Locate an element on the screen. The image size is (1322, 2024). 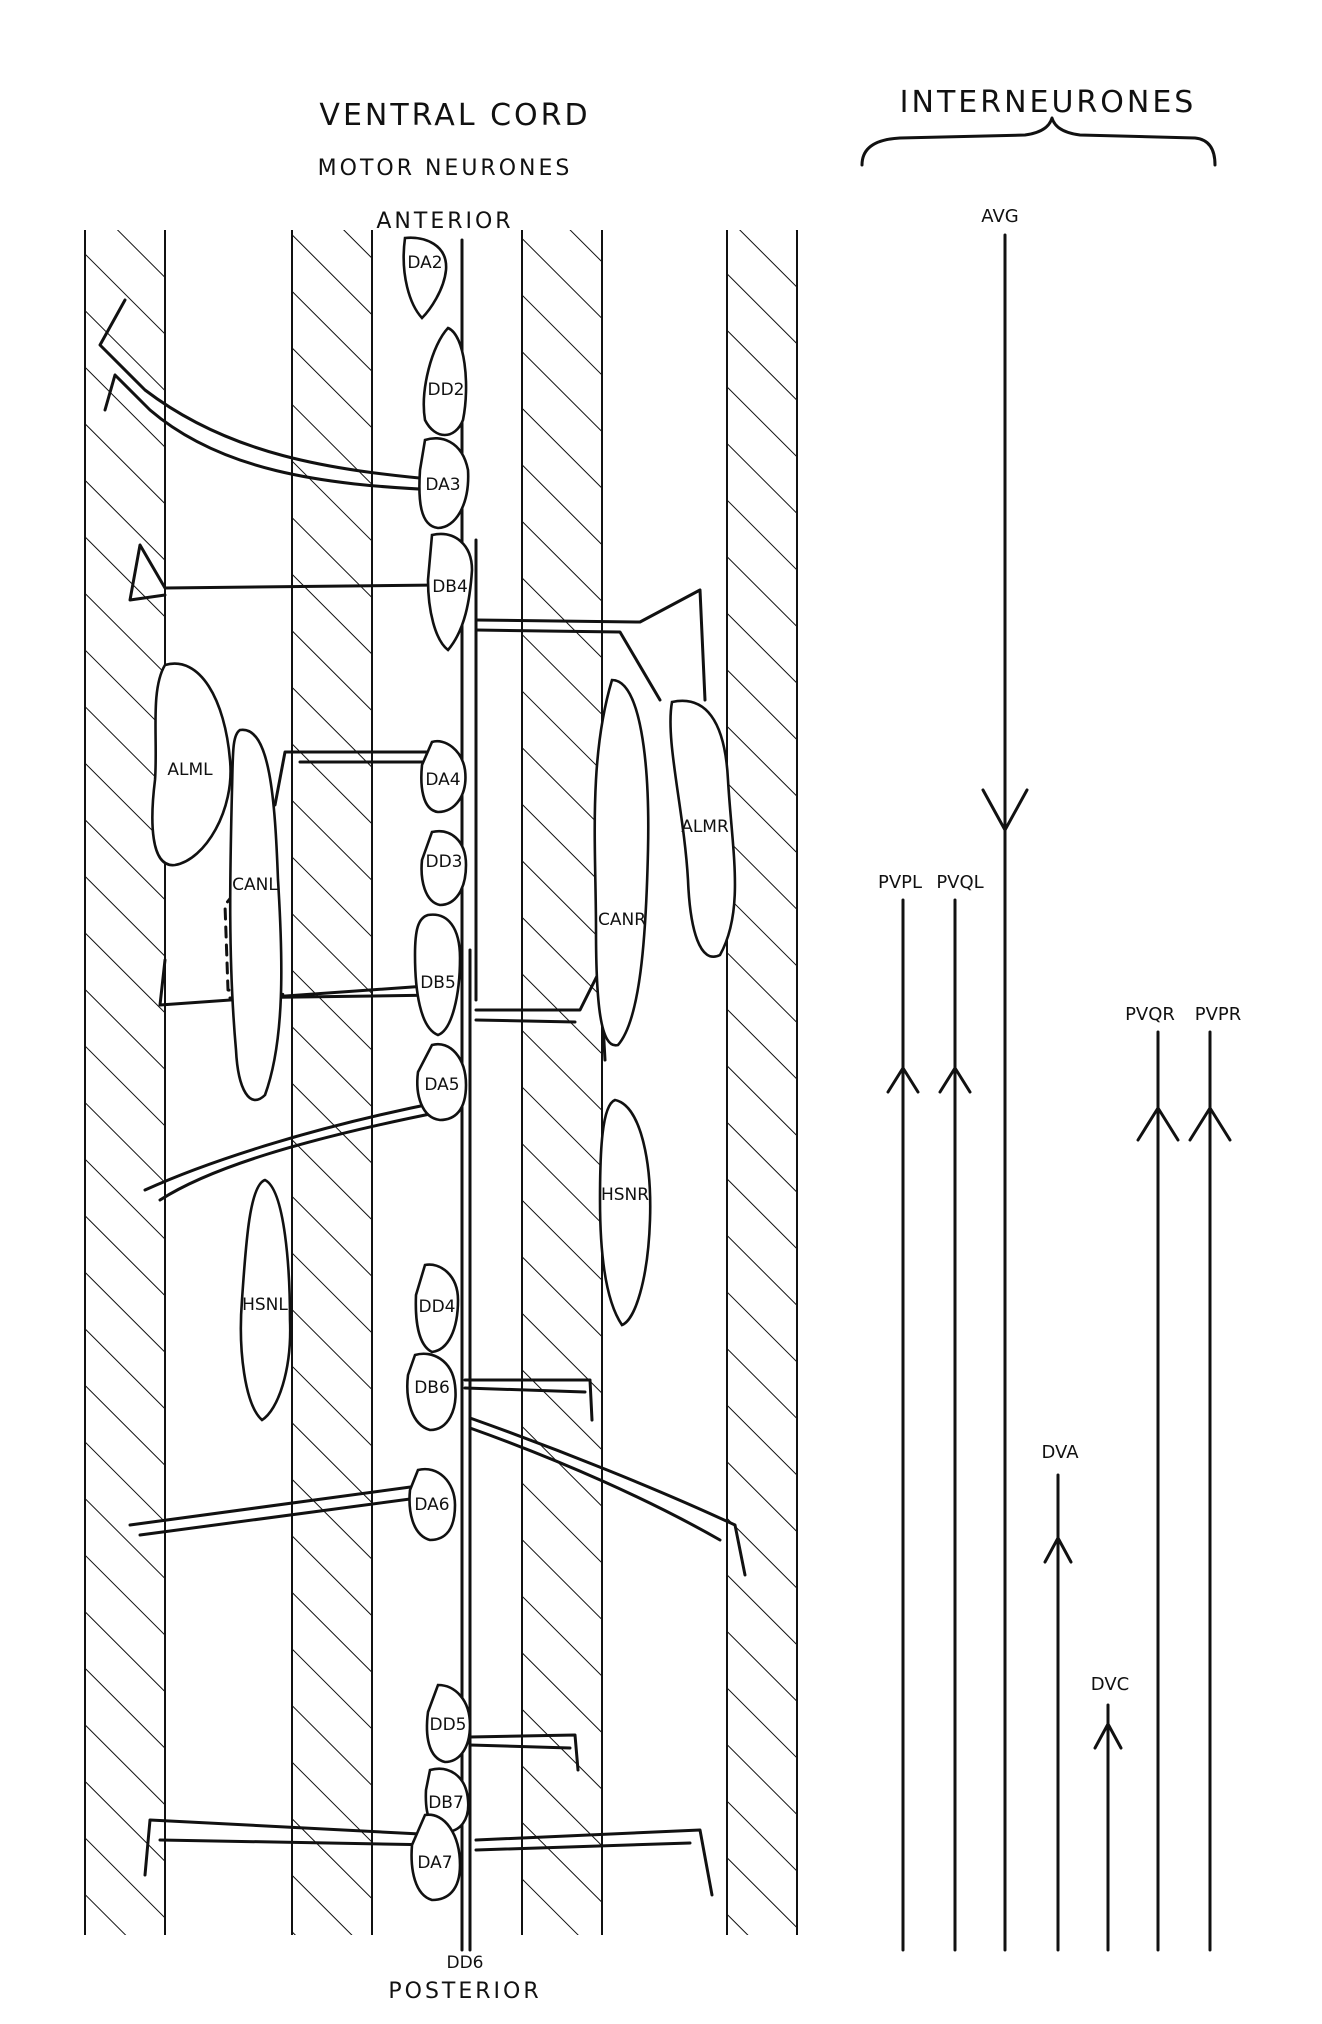
motor-neurones: DA2 DD2 DA3 DB4 DA4 DD3 DB5 DA5 is located at coordinates (443, 1104).